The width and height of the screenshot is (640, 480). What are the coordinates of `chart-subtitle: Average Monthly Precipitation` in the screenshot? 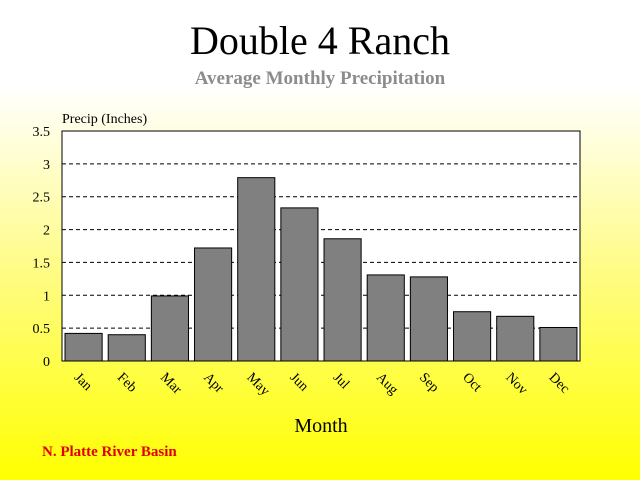 It's located at (320, 78).